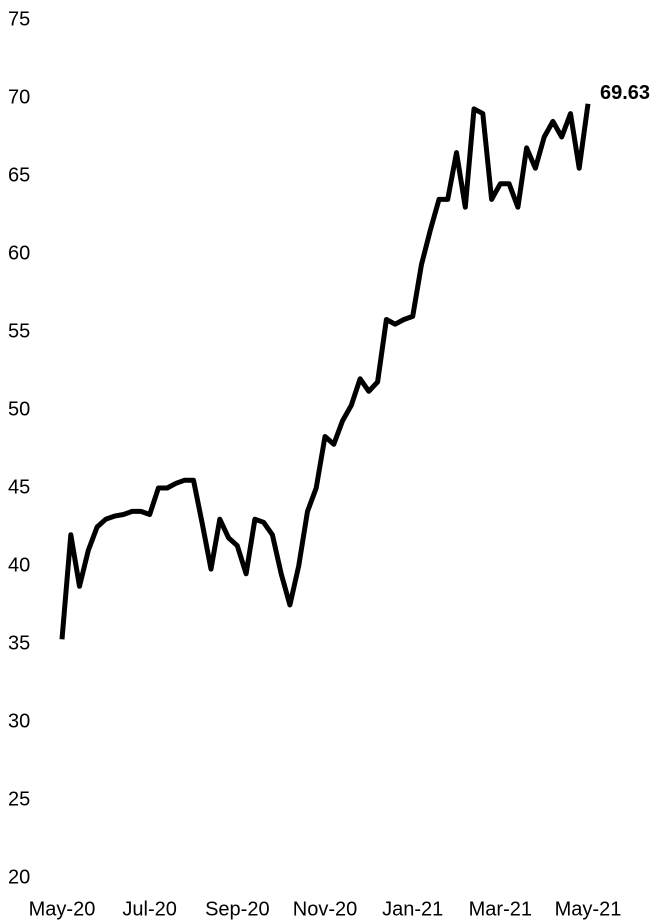 This screenshot has height=922, width=658. What do you see at coordinates (19, 643) in the screenshot?
I see `y-tick-label: 35` at bounding box center [19, 643].